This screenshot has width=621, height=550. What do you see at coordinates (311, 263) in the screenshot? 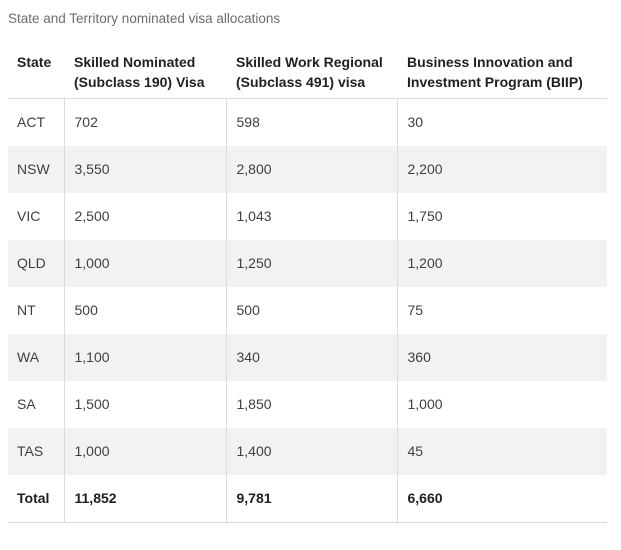
I see `value-cell: 1,250` at bounding box center [311, 263].